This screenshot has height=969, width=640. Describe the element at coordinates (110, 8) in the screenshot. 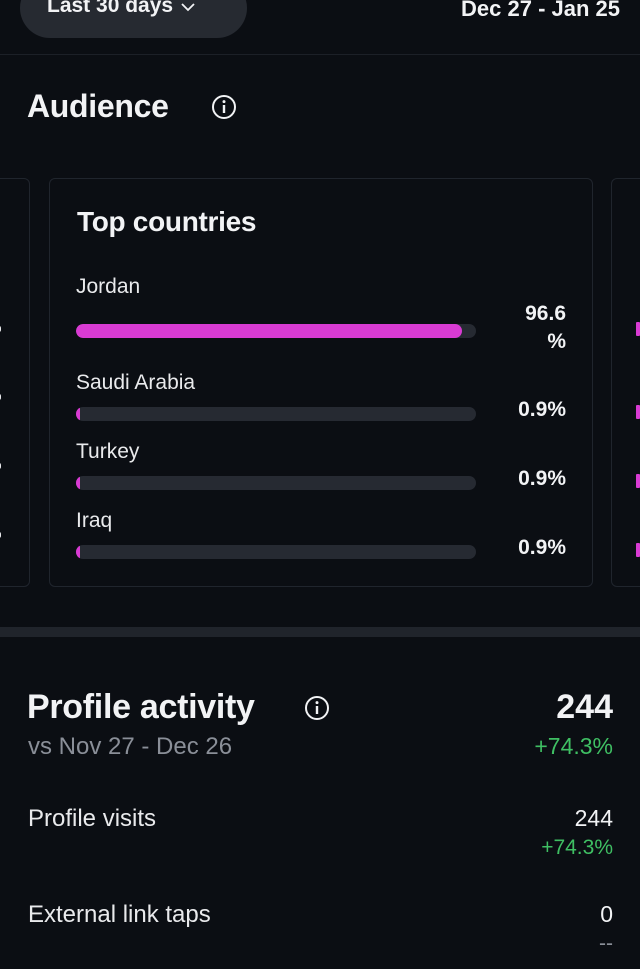

I see `date-range-selector-label: Last 30 days` at that location.